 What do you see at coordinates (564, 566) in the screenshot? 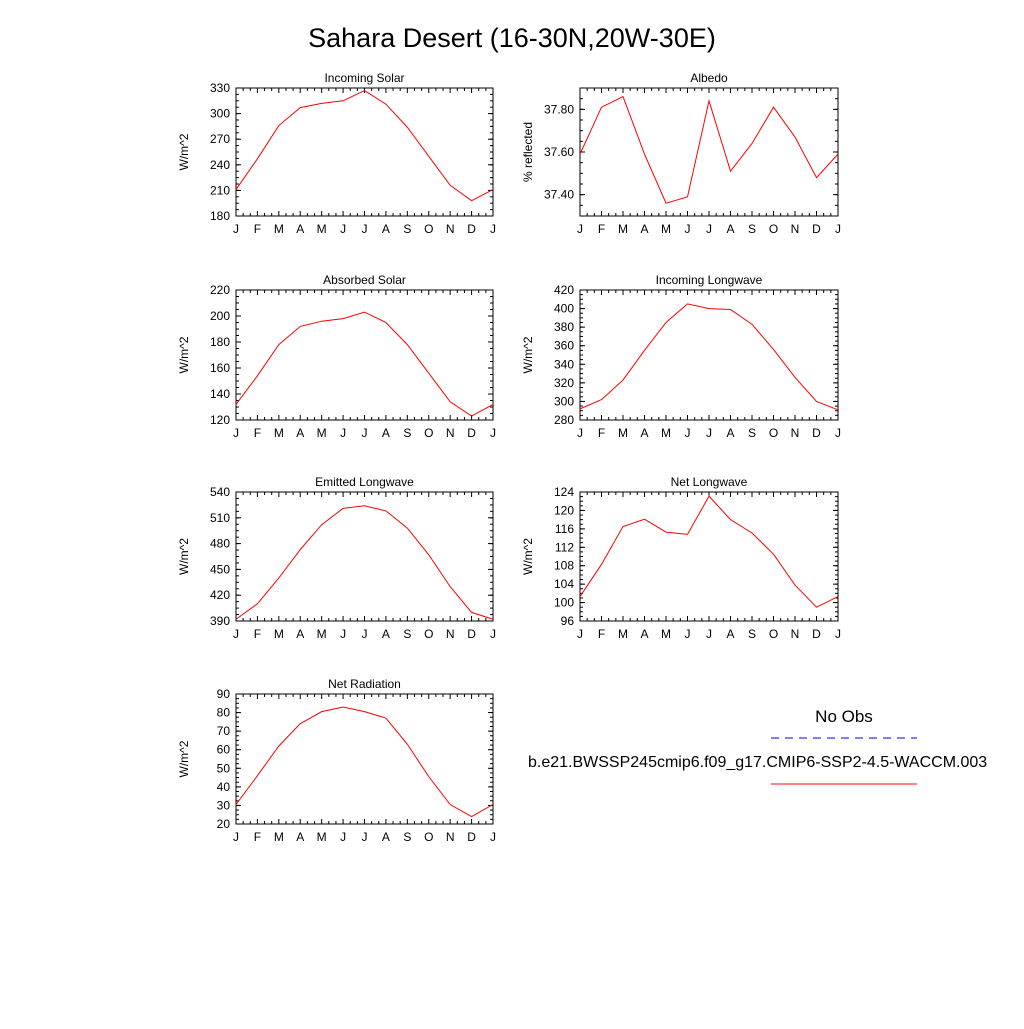
I see `y-tick-label: 108` at bounding box center [564, 566].